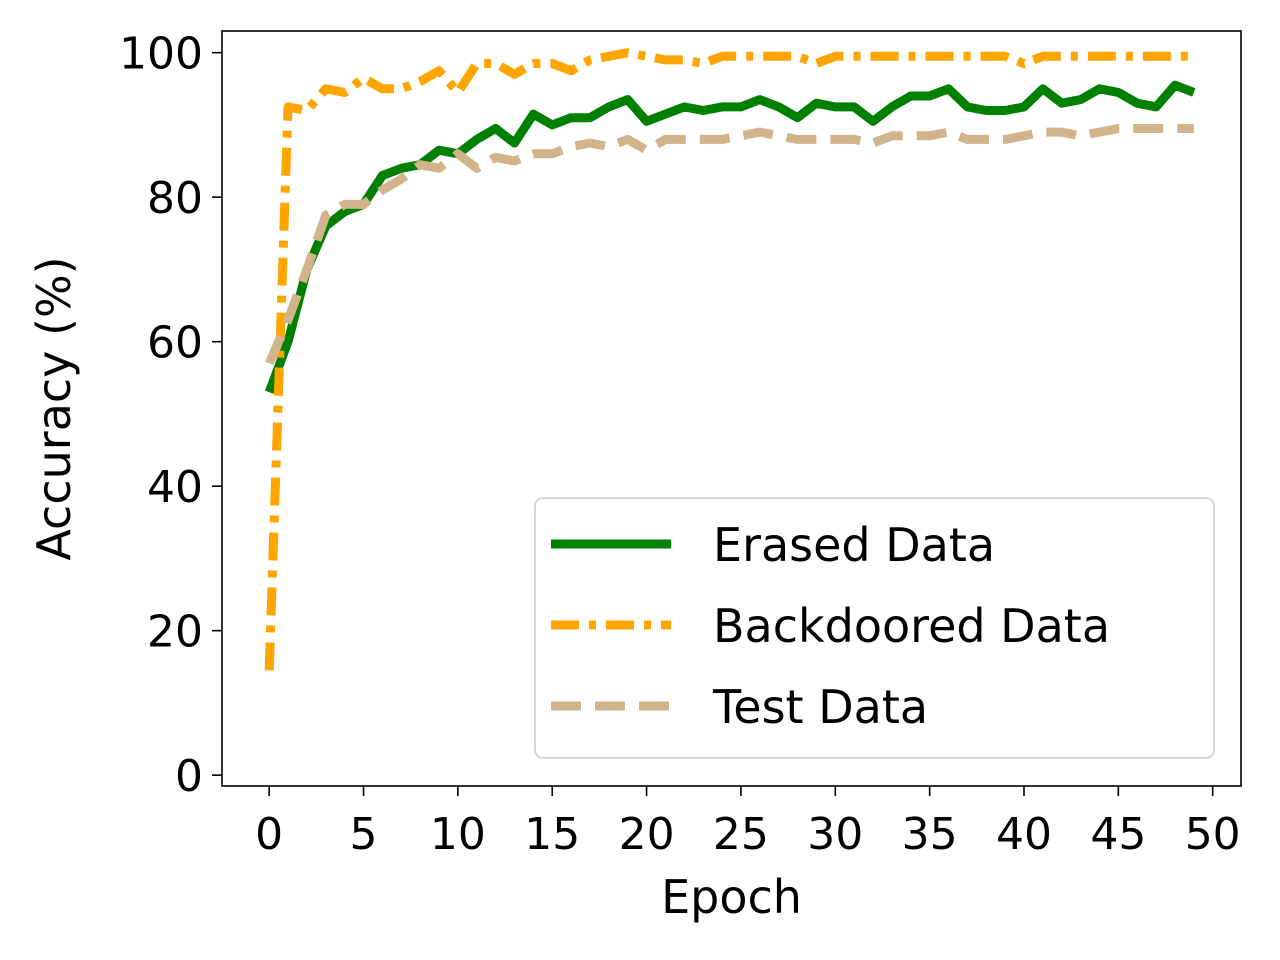  What do you see at coordinates (189, 776) in the screenshot?
I see `y-tick-label: 0` at bounding box center [189, 776].